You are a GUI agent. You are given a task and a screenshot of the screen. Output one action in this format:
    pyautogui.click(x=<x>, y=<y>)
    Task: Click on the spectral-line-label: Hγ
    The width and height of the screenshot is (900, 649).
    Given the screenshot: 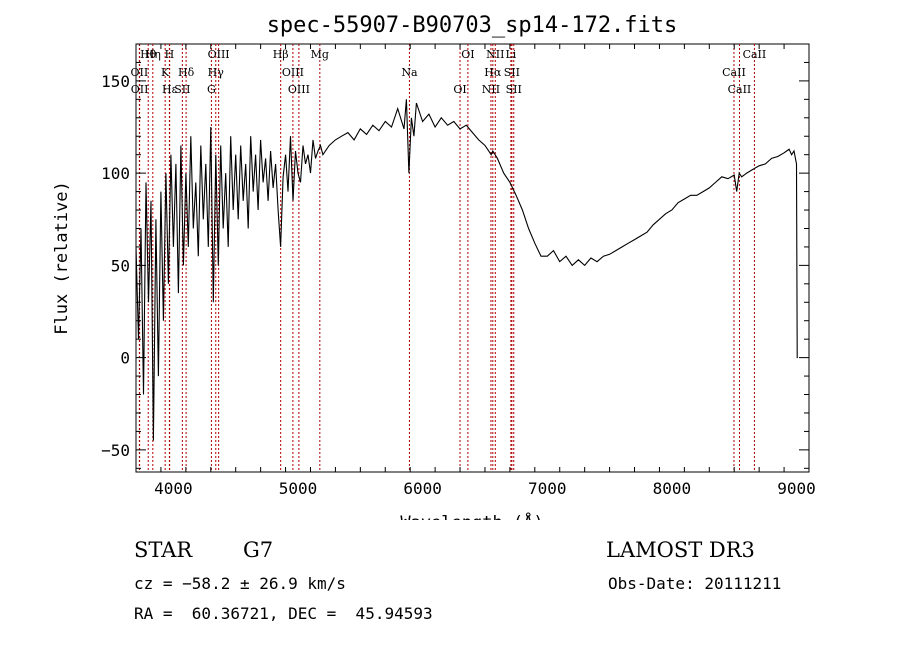 What is the action you would take?
    pyautogui.click(x=216, y=72)
    